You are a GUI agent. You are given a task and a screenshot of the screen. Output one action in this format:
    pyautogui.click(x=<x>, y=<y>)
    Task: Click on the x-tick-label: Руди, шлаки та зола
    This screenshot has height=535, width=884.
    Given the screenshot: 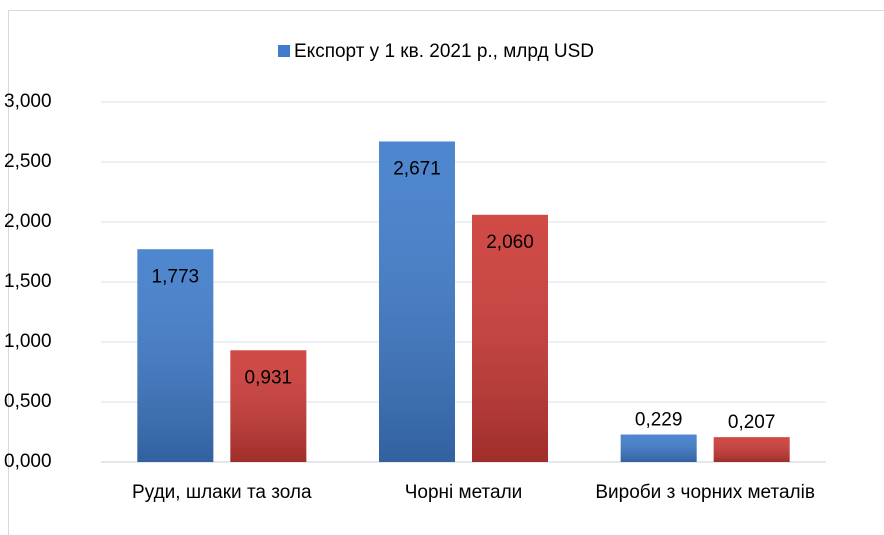 What is the action you would take?
    pyautogui.click(x=222, y=492)
    